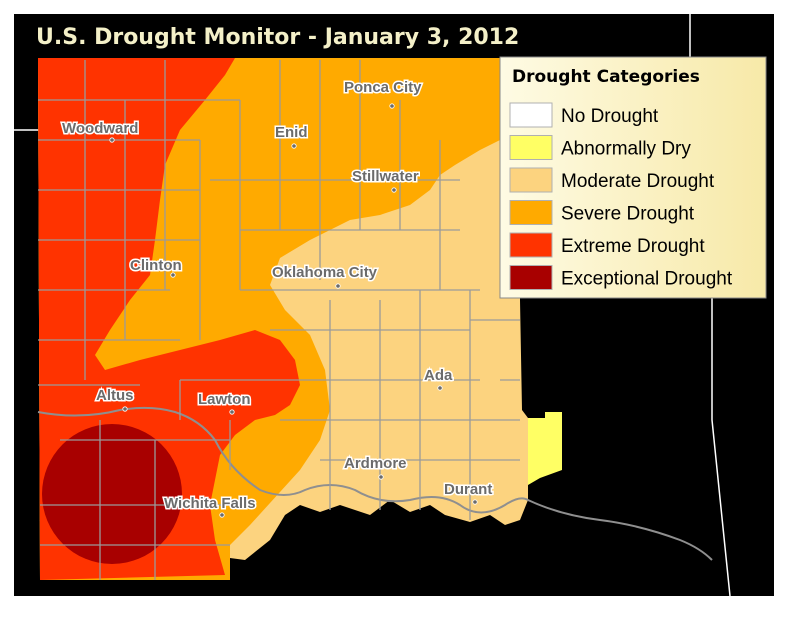  I want to click on city-dot-wichita-falls, so click(222, 515).